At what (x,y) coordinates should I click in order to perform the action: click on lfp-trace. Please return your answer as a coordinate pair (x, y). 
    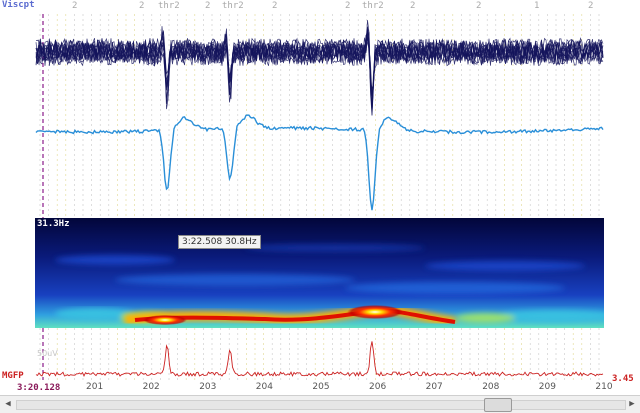
    Looking at the image, I should click on (319, 359).